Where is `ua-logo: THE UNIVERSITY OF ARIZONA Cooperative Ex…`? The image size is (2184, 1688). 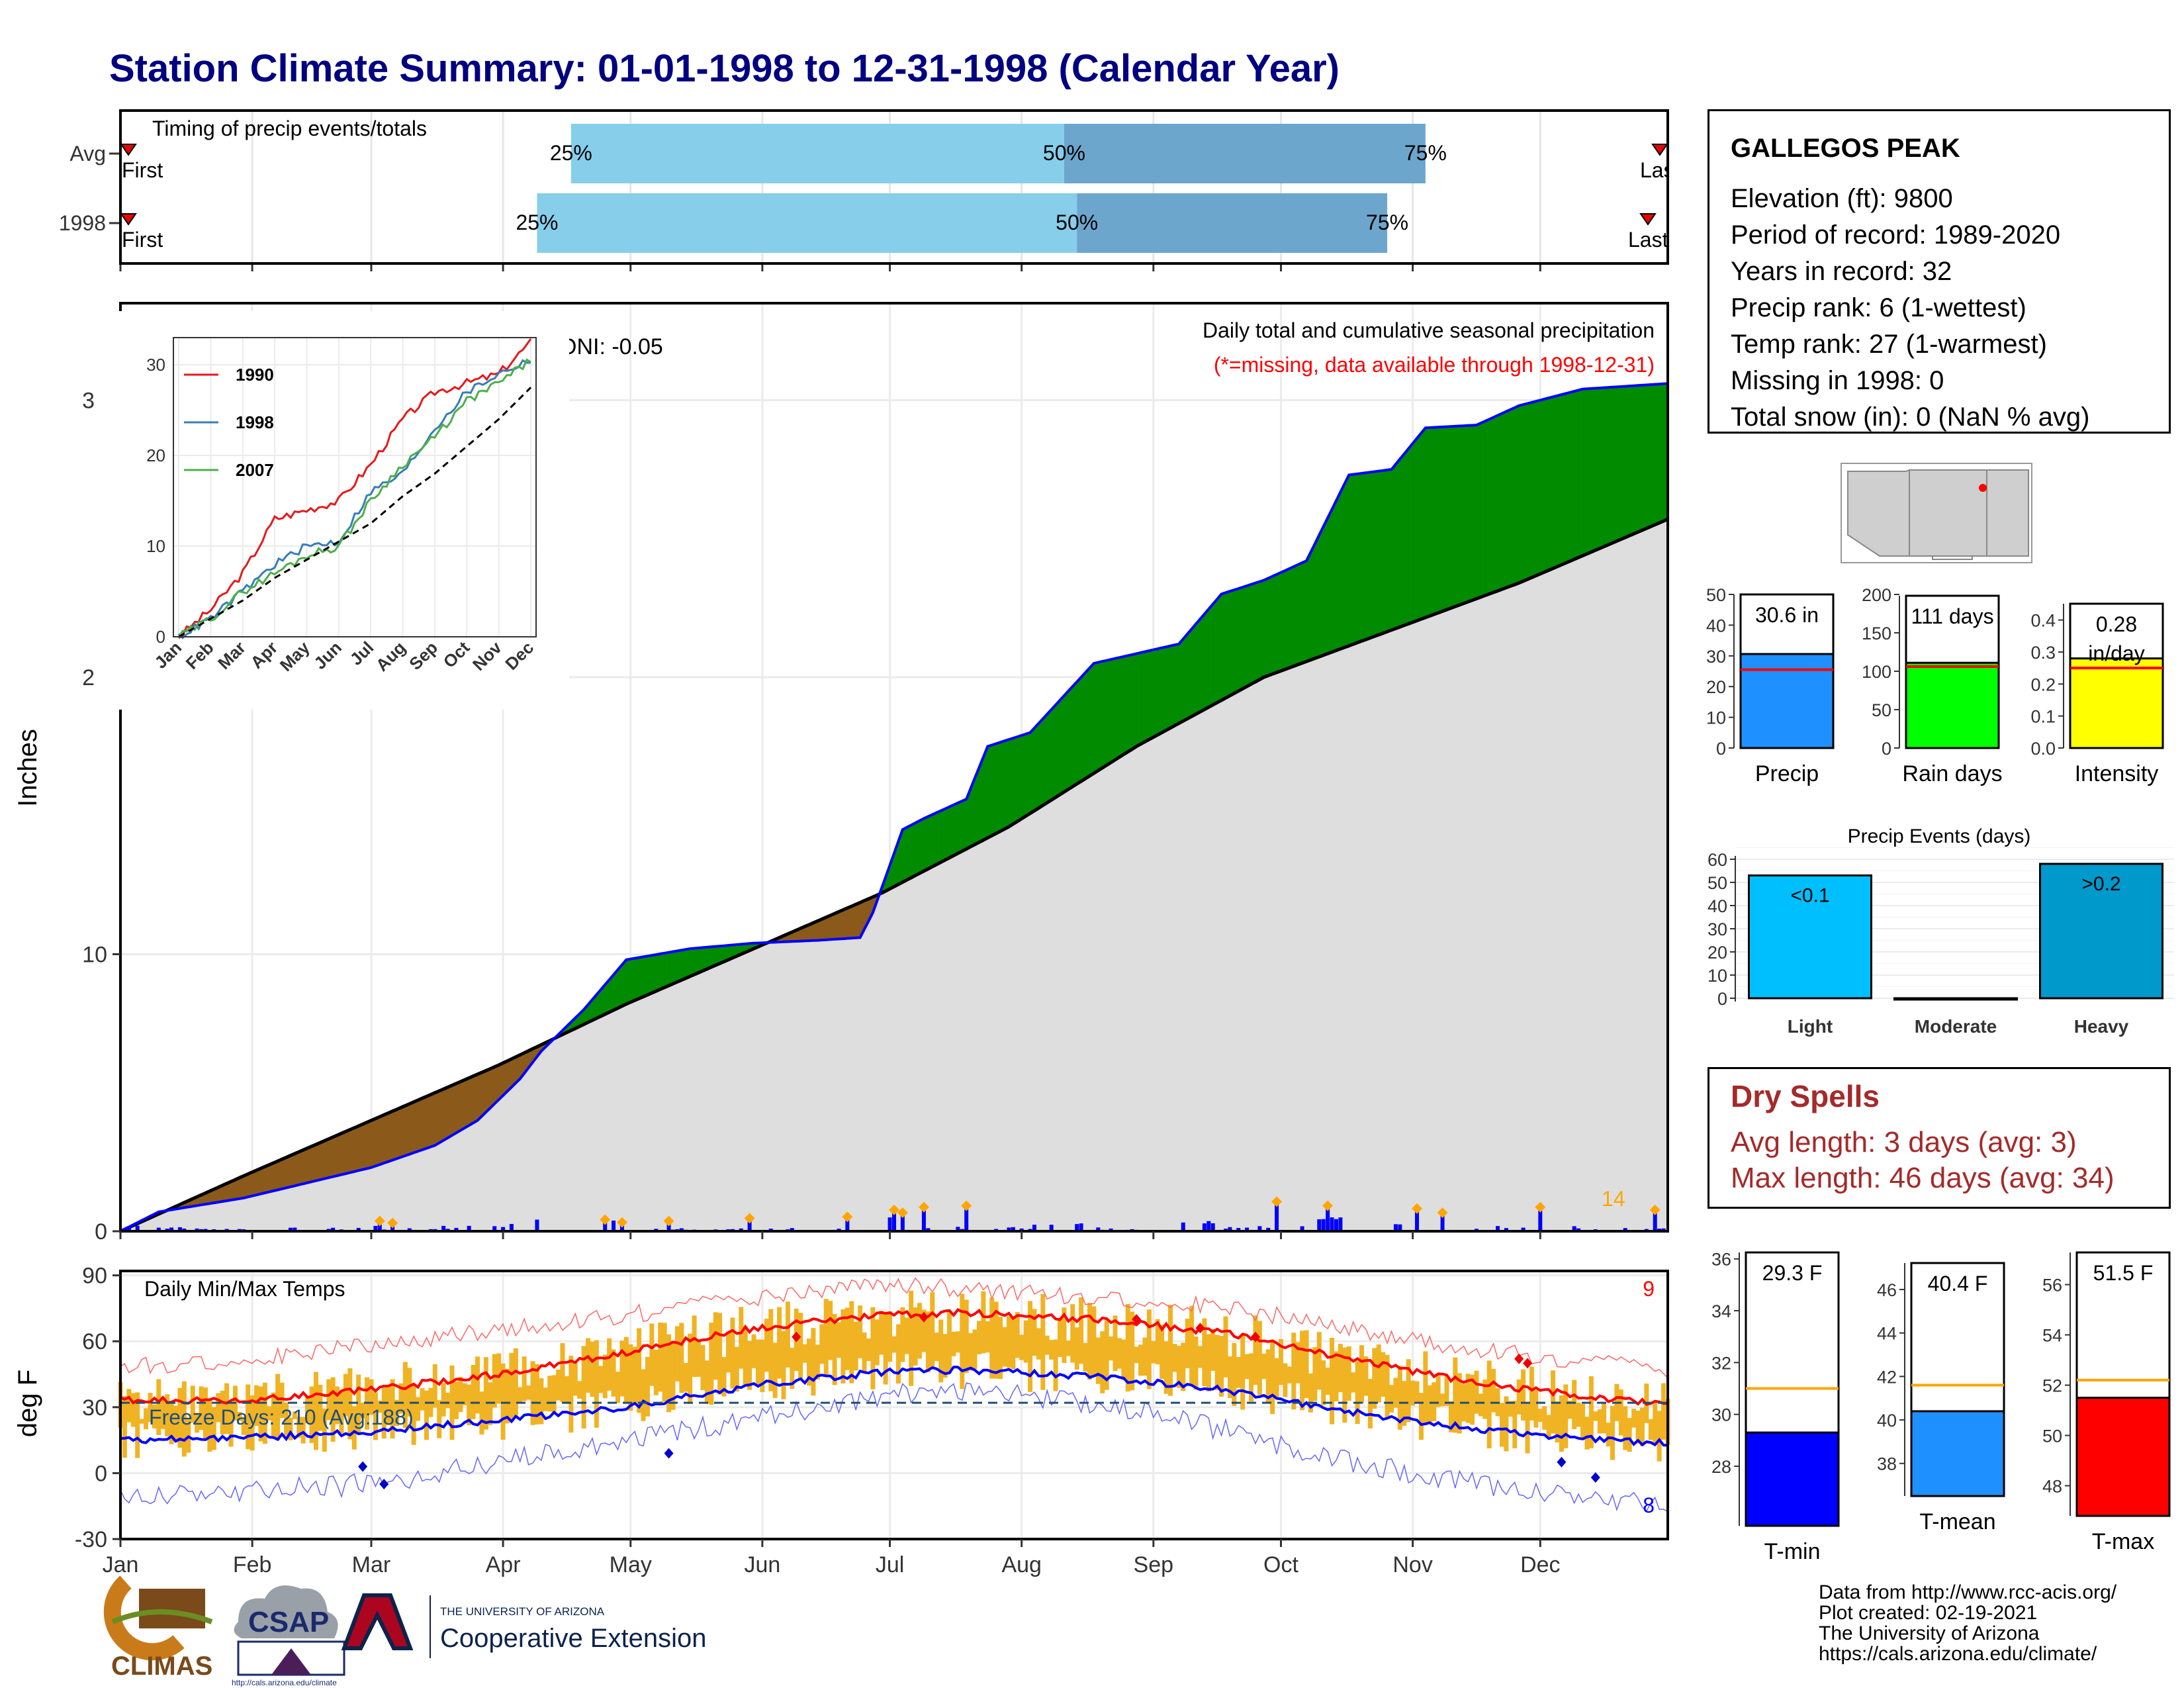 ua-logo: THE UNIVERSITY OF ARIZONA Cooperative Ex… is located at coordinates (523, 1625).